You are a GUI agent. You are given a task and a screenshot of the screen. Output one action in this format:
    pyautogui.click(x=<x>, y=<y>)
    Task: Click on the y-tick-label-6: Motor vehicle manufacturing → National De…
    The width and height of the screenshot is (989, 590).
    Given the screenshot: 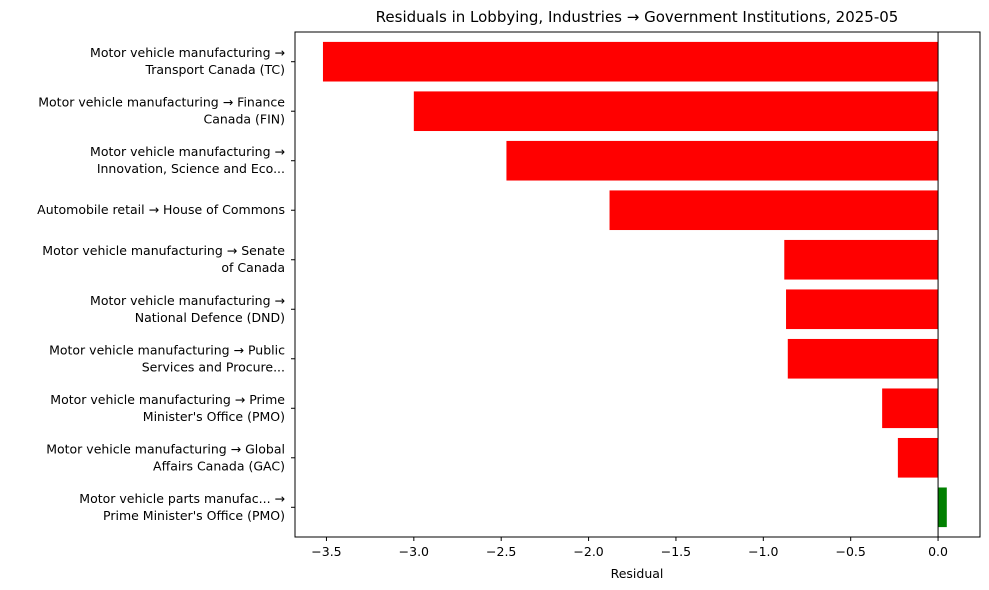 What is the action you would take?
    pyautogui.click(x=187, y=309)
    